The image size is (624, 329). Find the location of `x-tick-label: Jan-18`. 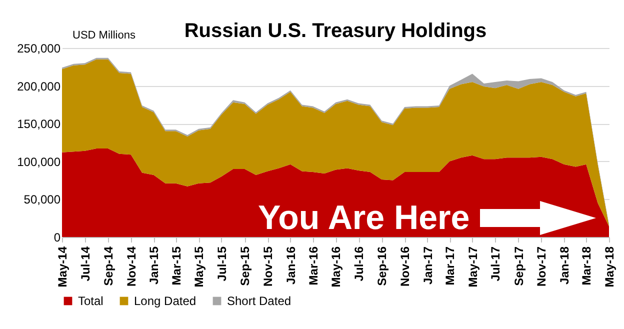

x-tick-label: Jan-18 is located at coordinates (565, 265).